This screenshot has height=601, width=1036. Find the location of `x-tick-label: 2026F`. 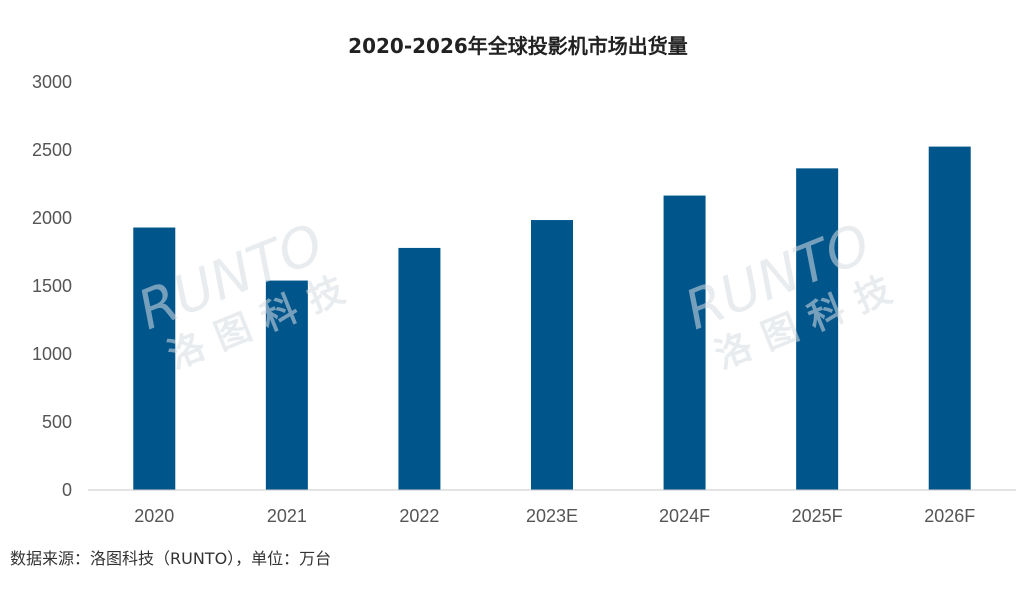

x-tick-label: 2026F is located at coordinates (949, 516).